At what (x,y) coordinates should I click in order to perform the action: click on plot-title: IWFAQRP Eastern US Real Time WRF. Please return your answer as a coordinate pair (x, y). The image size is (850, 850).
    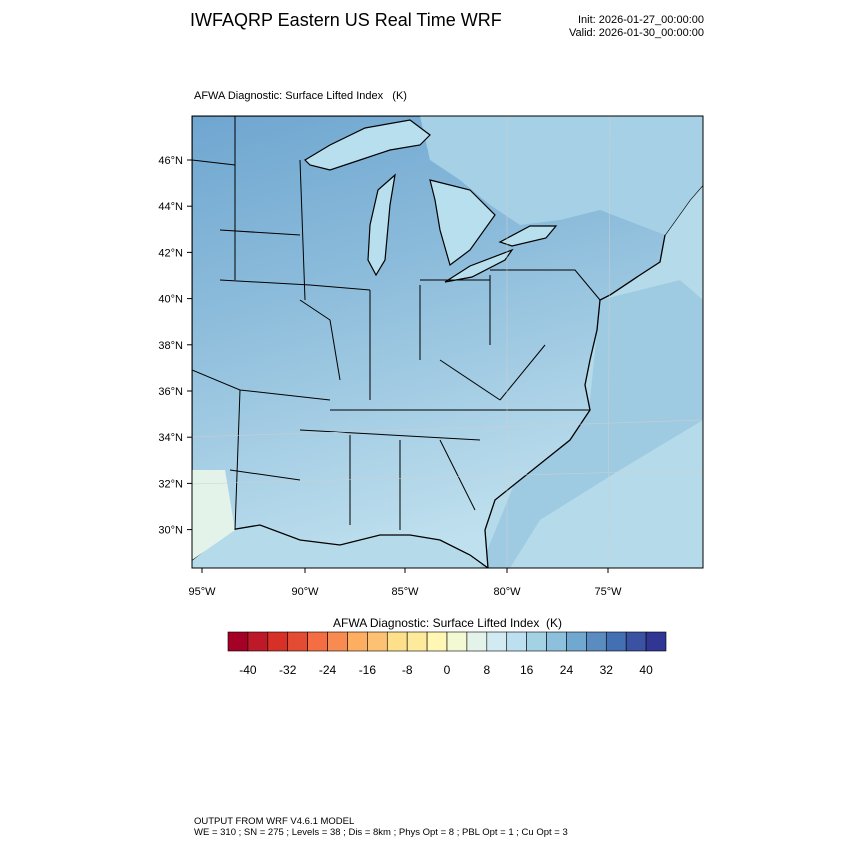
    Looking at the image, I should click on (346, 20).